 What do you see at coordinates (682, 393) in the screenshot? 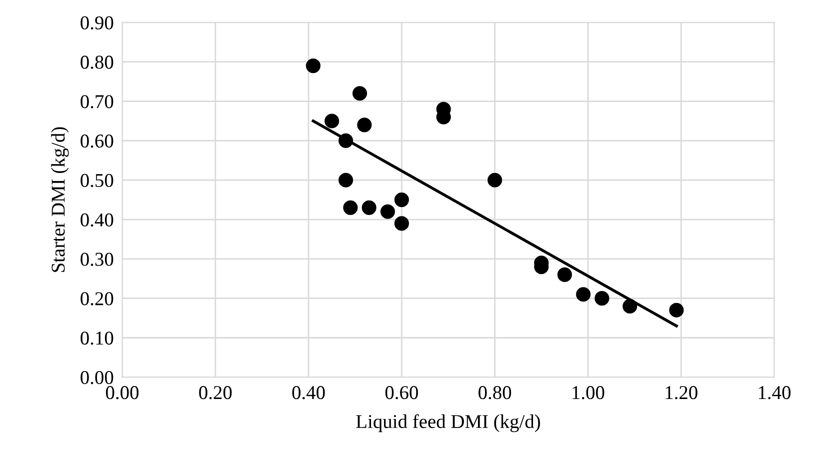
I see `x-tick-label: 1.20` at bounding box center [682, 393].